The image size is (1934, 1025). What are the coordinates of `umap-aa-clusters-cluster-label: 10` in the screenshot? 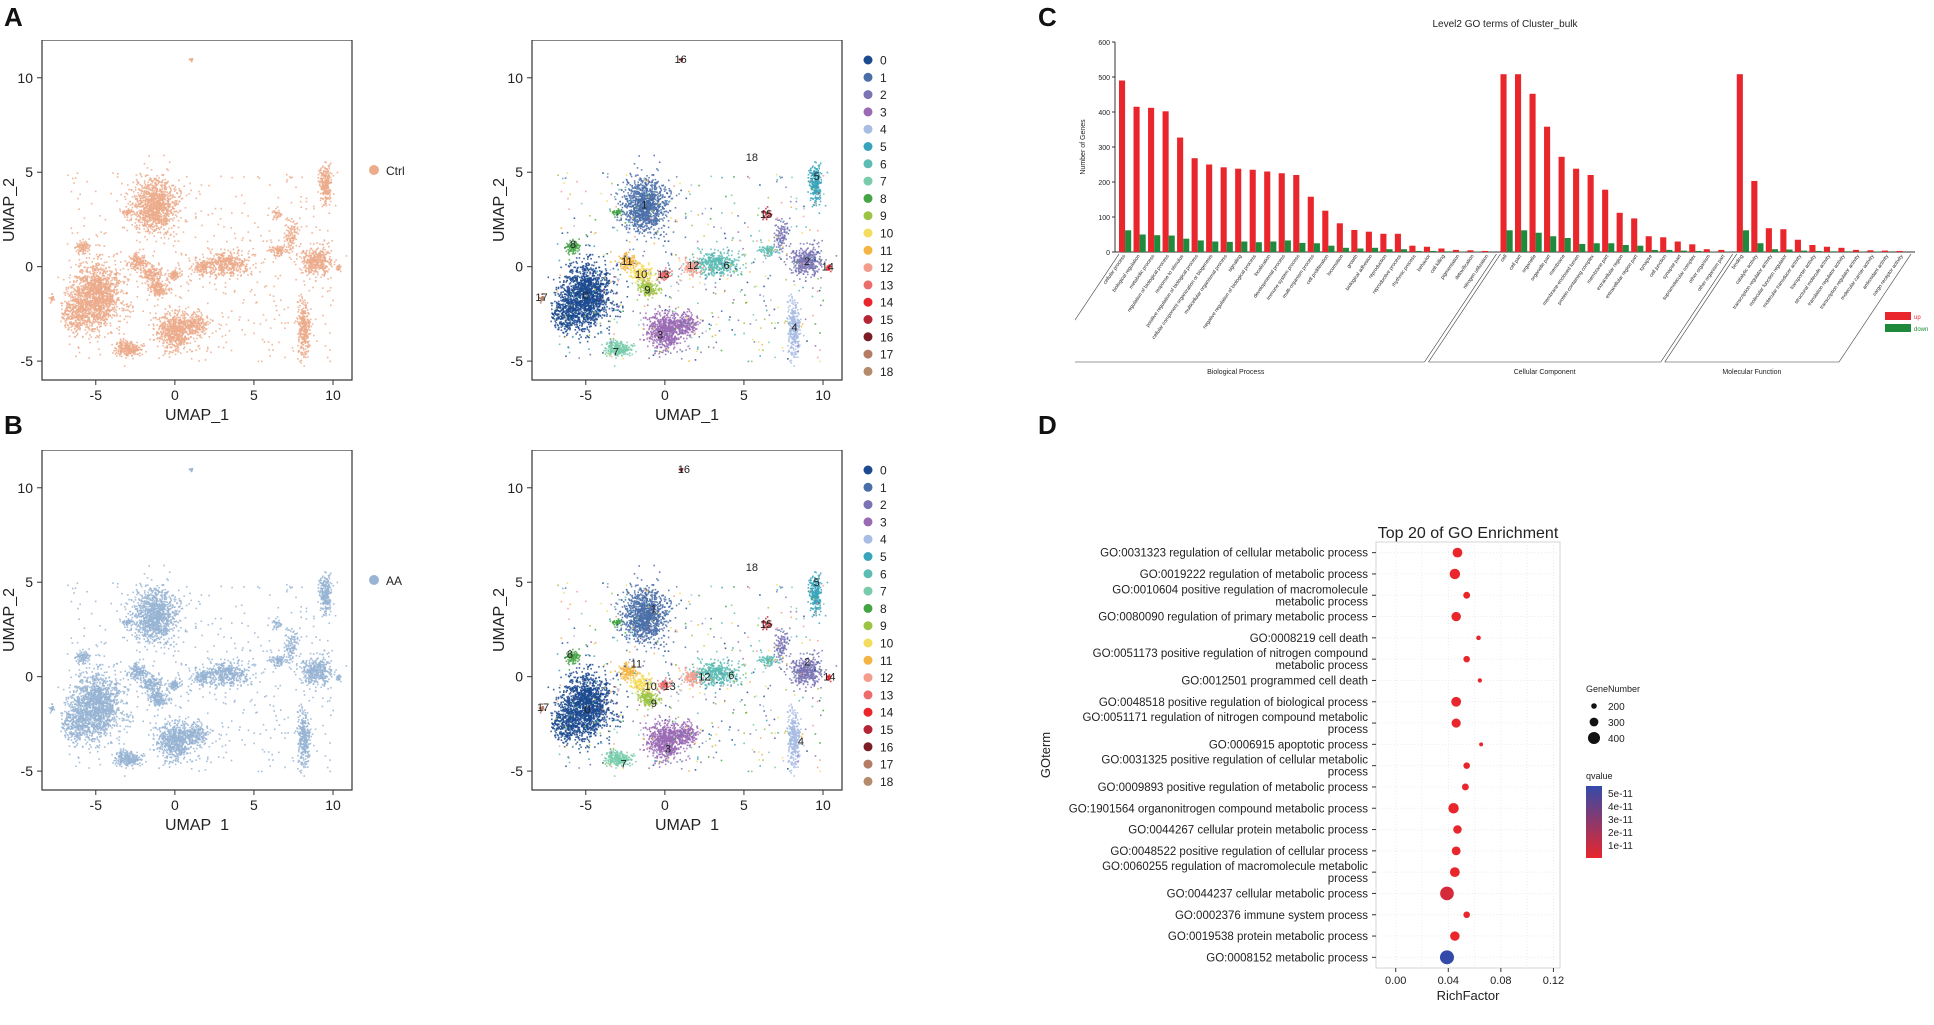 It's located at (650, 687).